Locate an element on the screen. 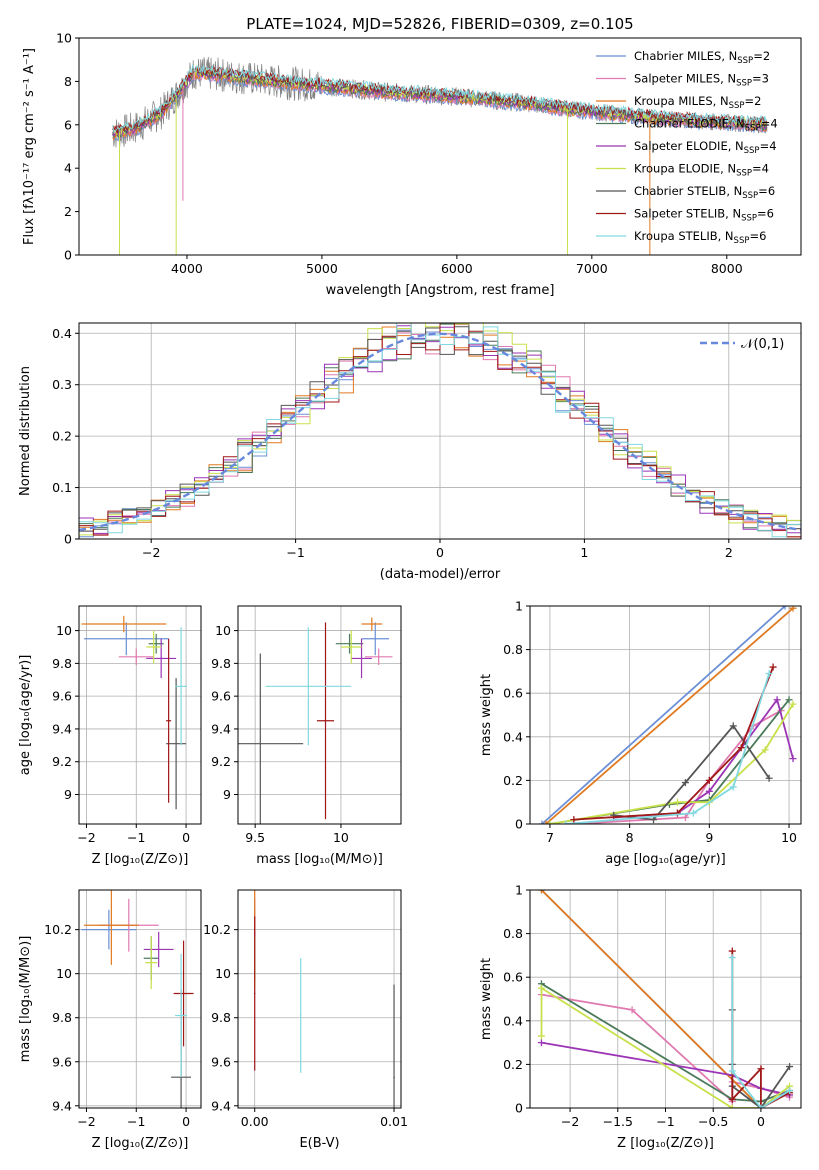  age_vs_mass-ytick-label: 9.4 is located at coordinates (221, 728).